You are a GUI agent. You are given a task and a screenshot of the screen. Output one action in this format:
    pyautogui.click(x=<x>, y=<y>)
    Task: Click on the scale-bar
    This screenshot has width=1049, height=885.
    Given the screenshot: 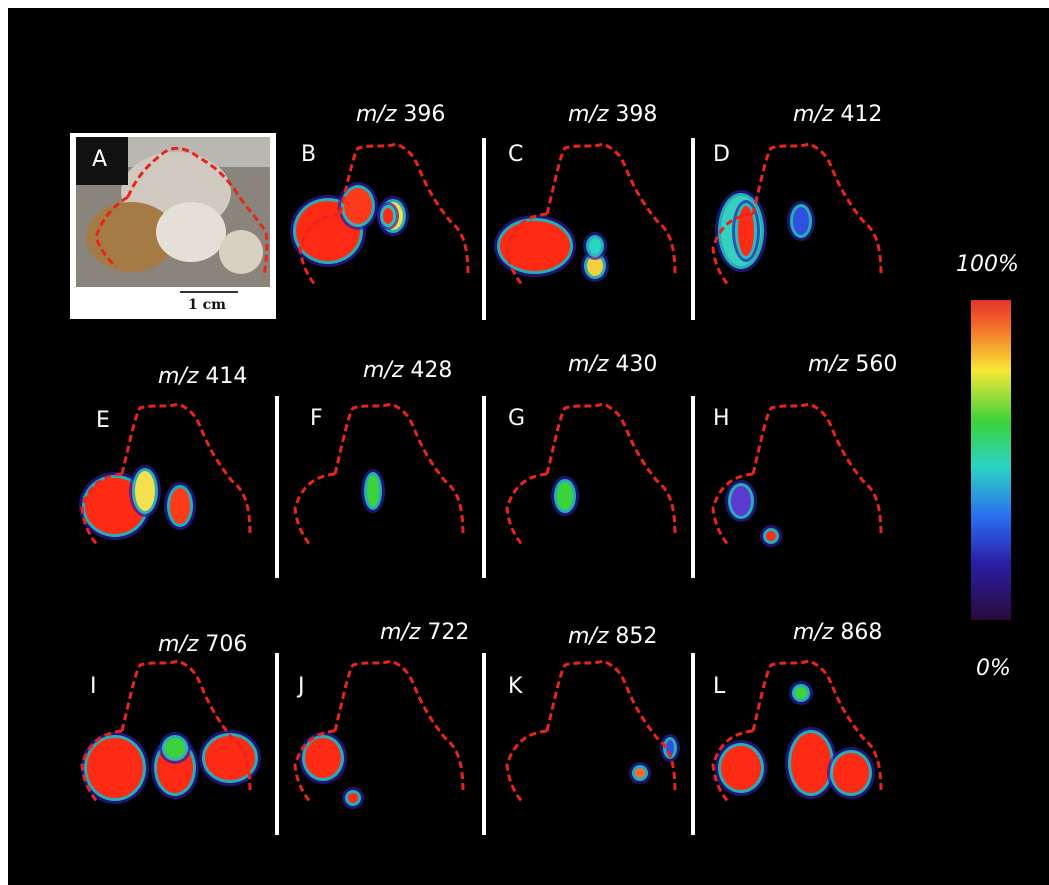 What is the action you would take?
    pyautogui.click(x=209, y=292)
    